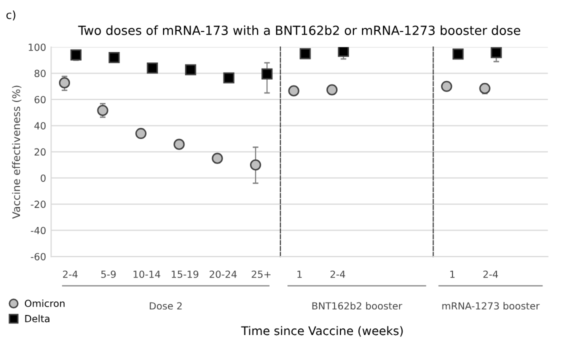  Describe the element at coordinates (38, 230) in the screenshot. I see `y-tick-label: -40` at that location.